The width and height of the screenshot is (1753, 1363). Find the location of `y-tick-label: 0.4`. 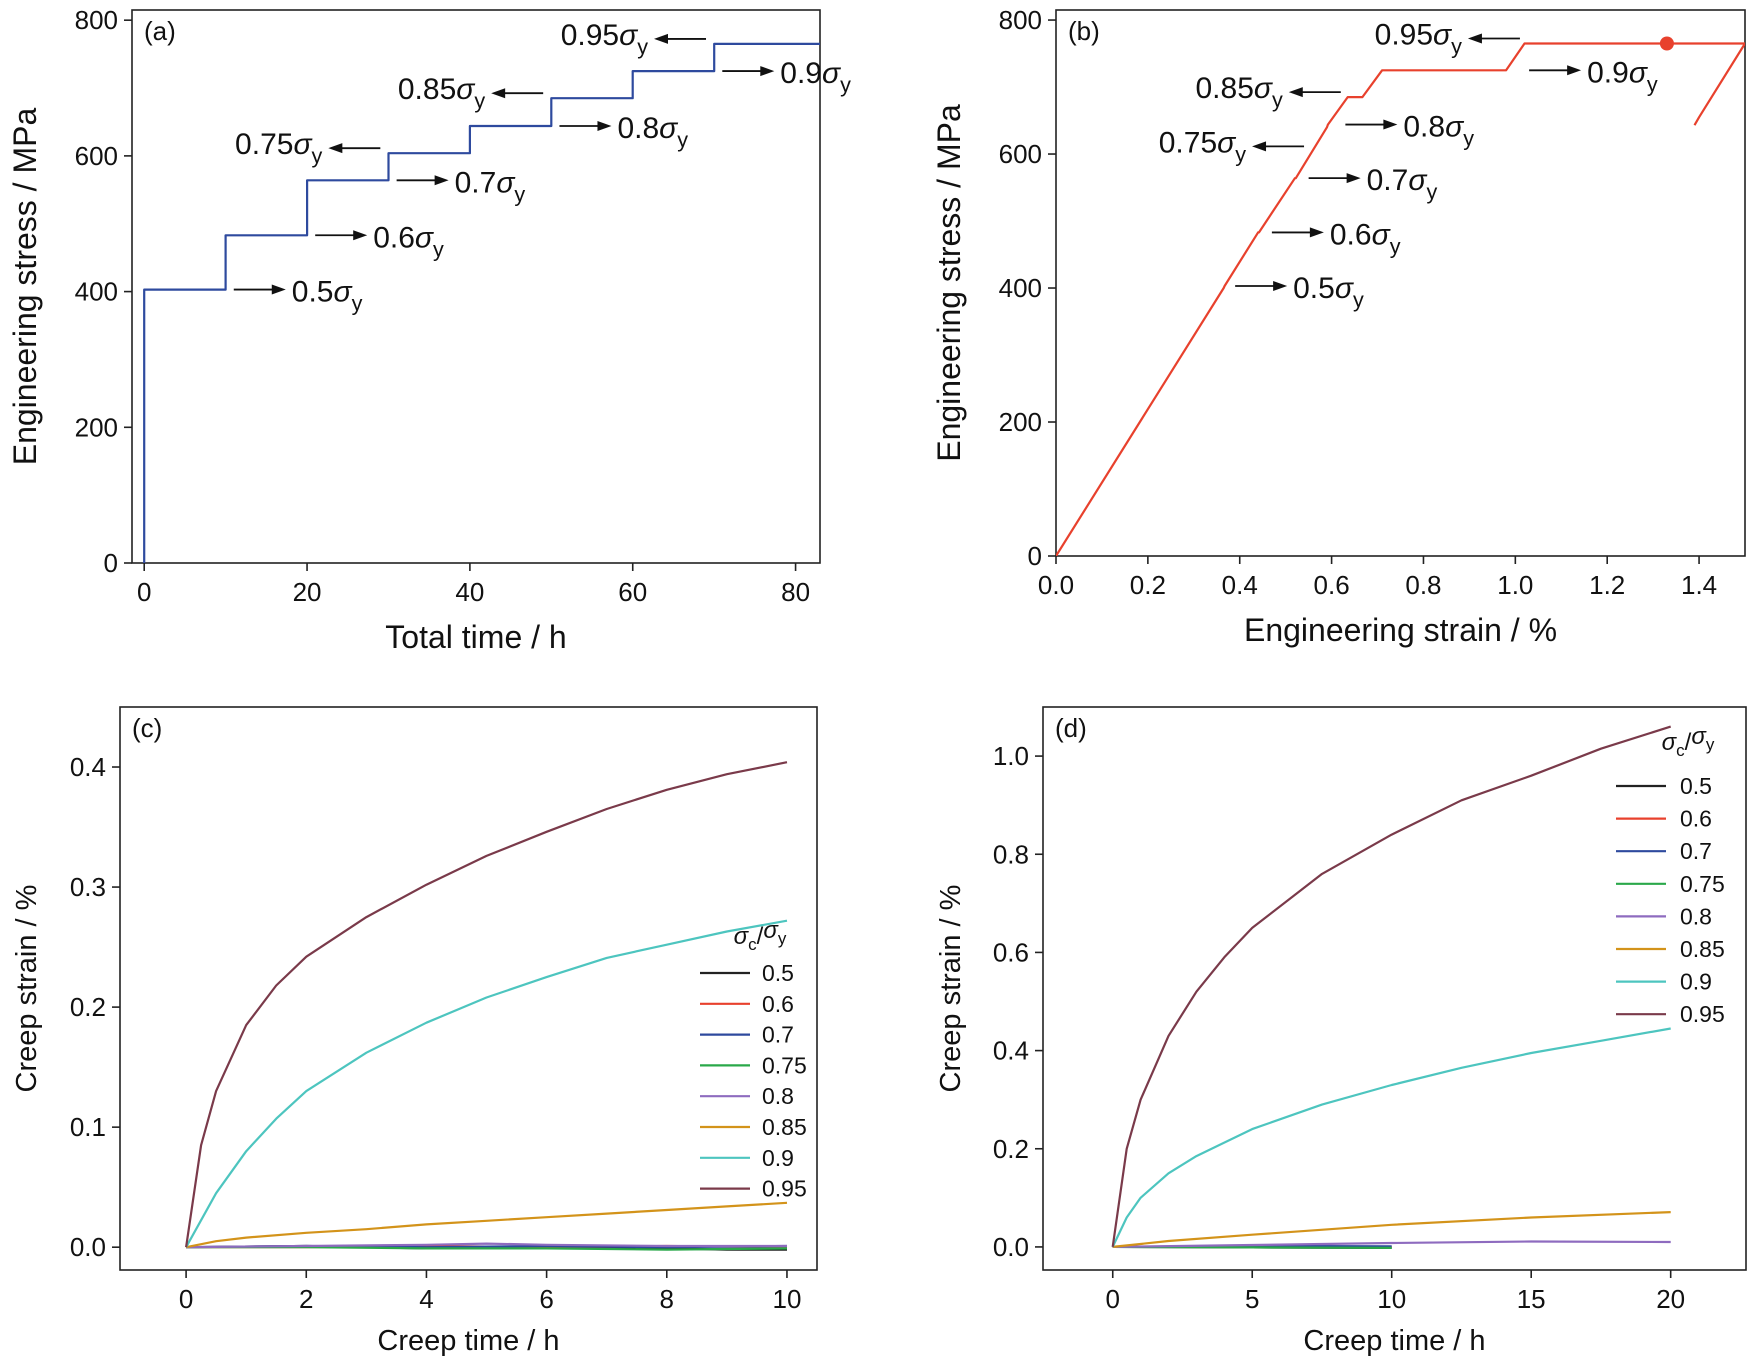

y-tick-label: 0.4 is located at coordinates (1011, 1051).